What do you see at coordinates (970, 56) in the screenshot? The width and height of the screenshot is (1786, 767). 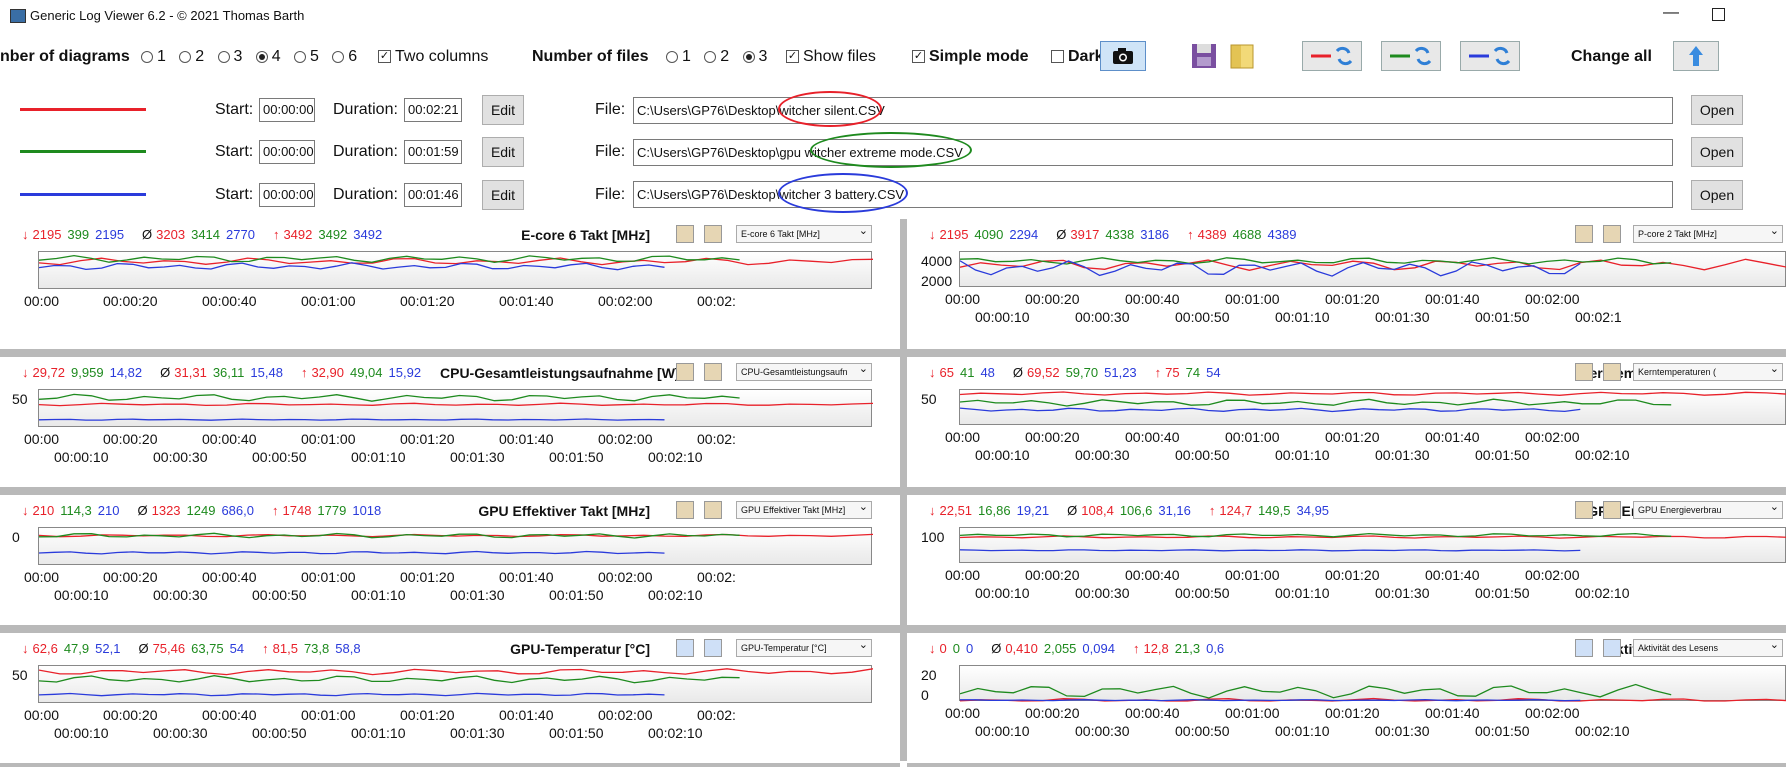 I see `simple-mode-checkbox: ✓ Simple mode` at bounding box center [970, 56].